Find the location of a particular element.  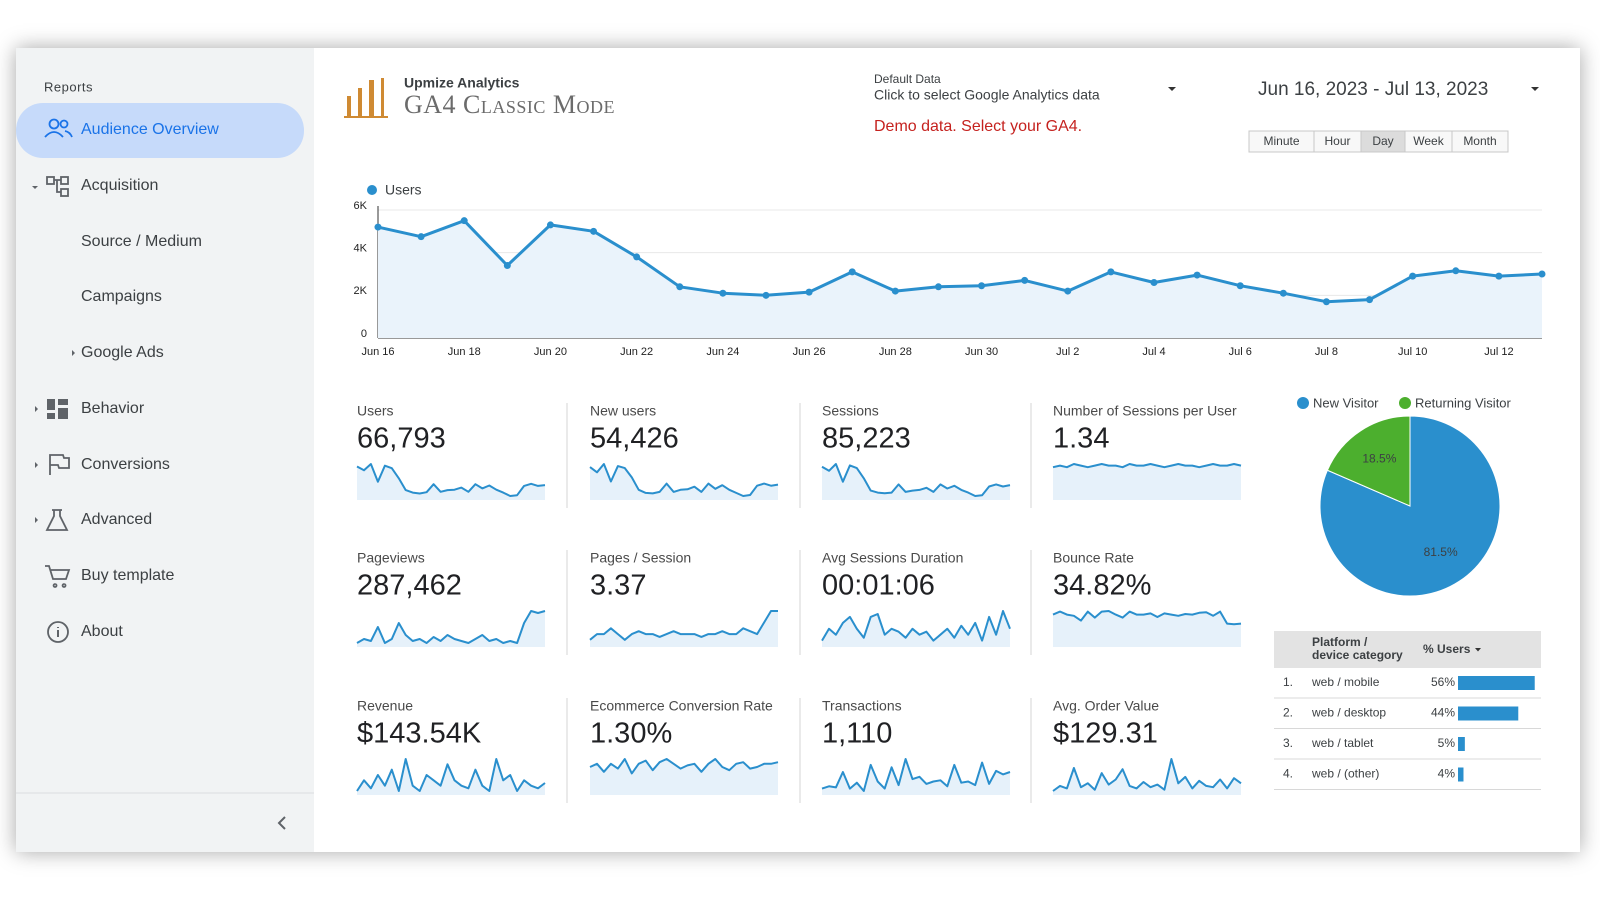

collapse-button is located at coordinates (281, 823).